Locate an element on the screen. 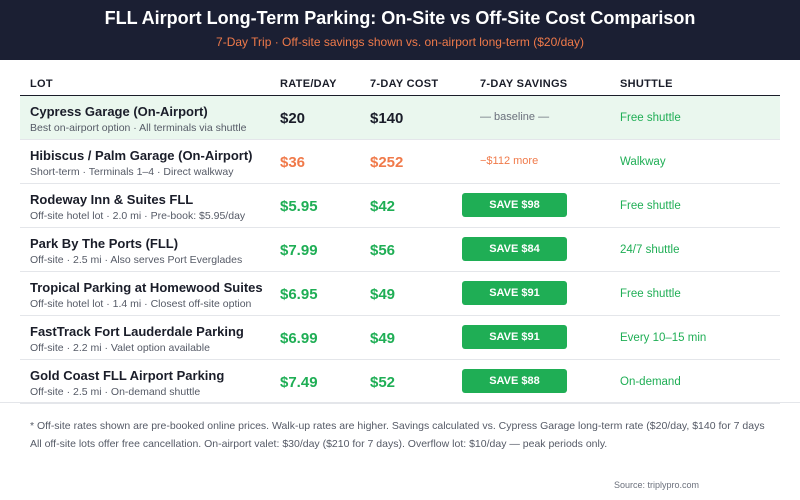  rate-per-day: $7.49 is located at coordinates (299, 382).